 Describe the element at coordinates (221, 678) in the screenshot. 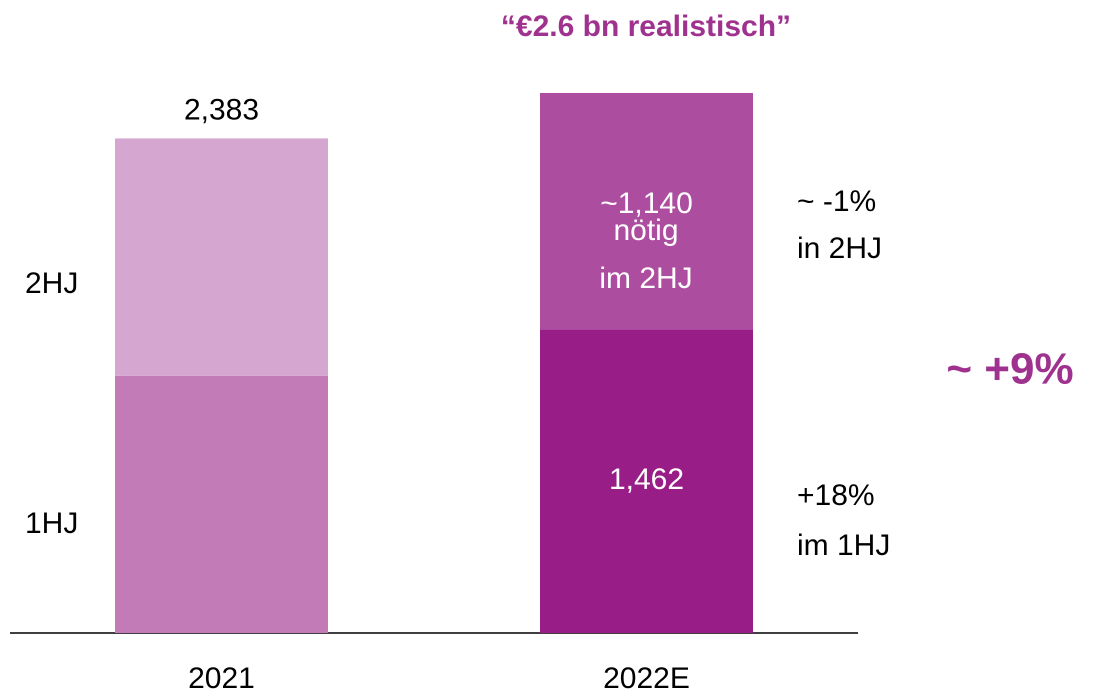

I see `x-tick-label: 2021` at that location.